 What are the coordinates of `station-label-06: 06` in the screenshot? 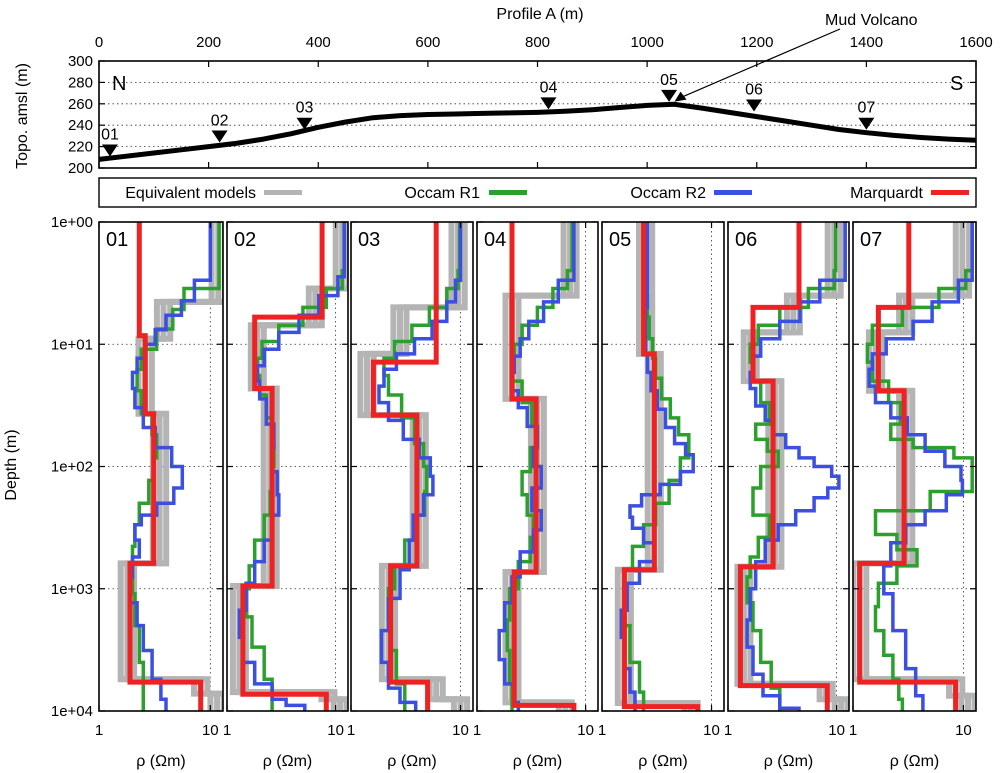 It's located at (754, 90).